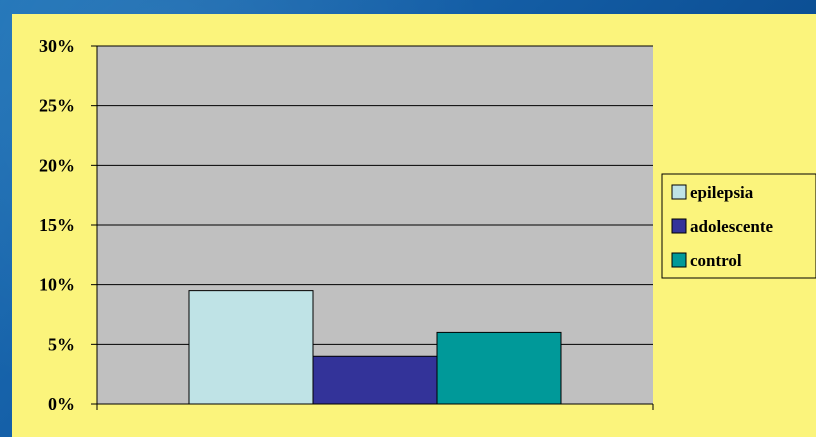 The width and height of the screenshot is (816, 437). Describe the element at coordinates (679, 192) in the screenshot. I see `legend-swatch-epilepsia` at that location.